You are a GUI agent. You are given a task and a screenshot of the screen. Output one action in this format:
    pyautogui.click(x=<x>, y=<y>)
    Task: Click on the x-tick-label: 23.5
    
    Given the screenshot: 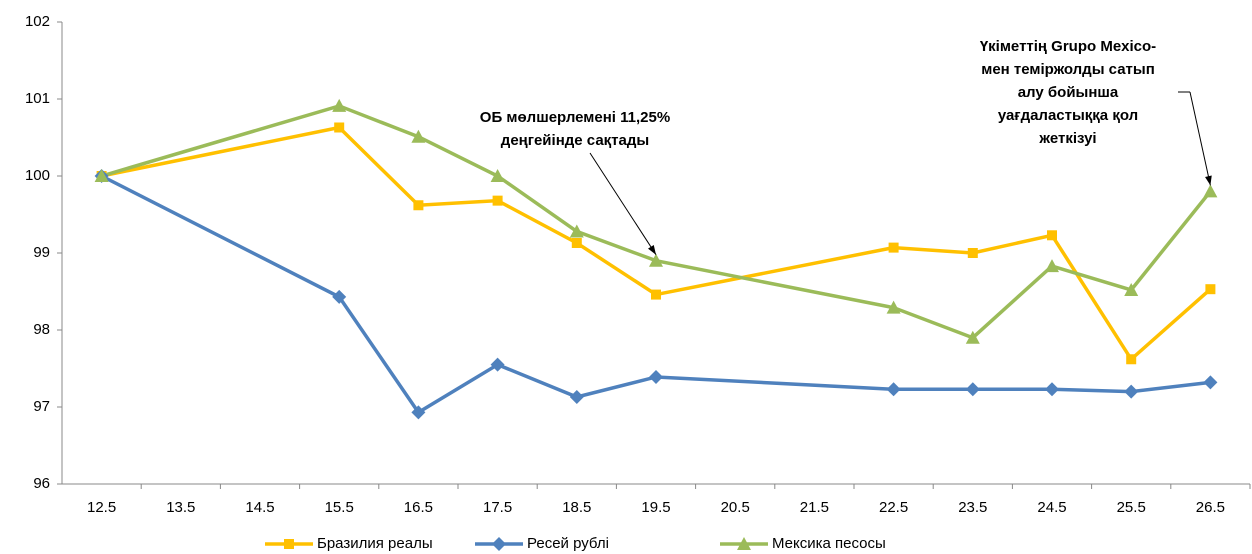 What is the action you would take?
    pyautogui.click(x=972, y=507)
    